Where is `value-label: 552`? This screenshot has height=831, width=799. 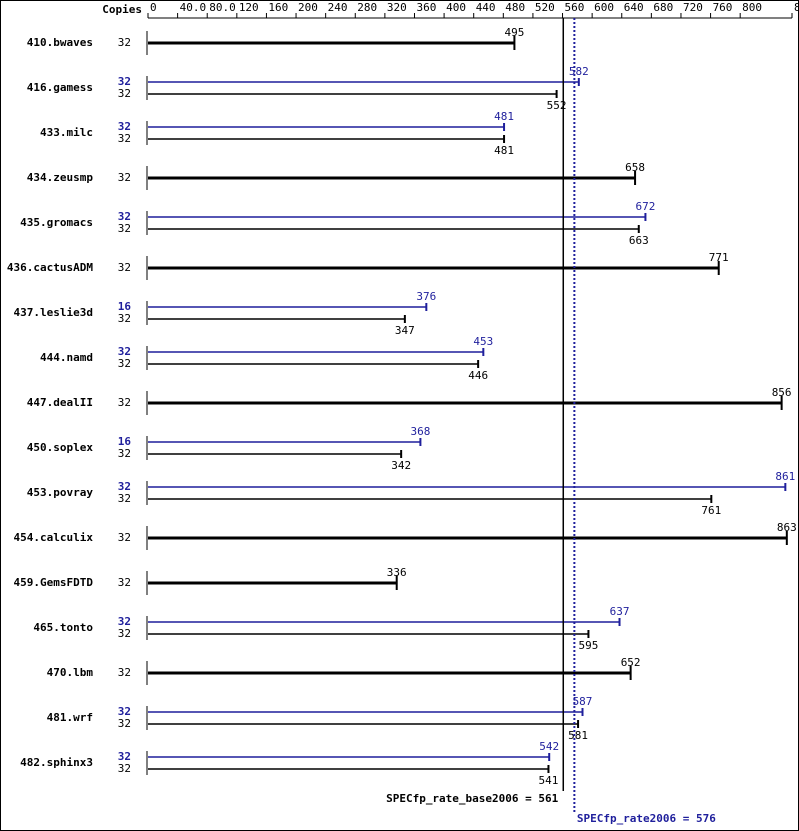 value-label: 552 is located at coordinates (557, 105).